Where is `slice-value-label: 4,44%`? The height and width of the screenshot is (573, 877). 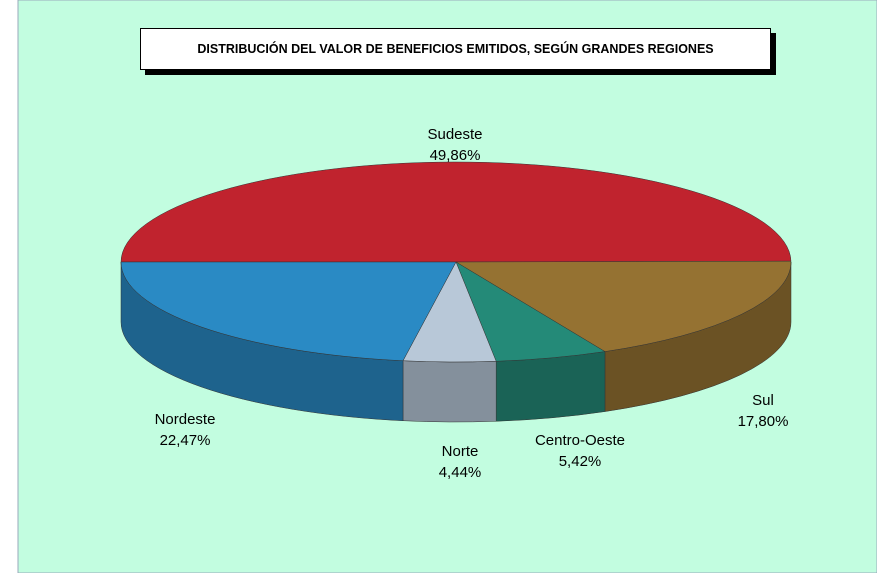
slice-value-label: 4,44% is located at coordinates (460, 472).